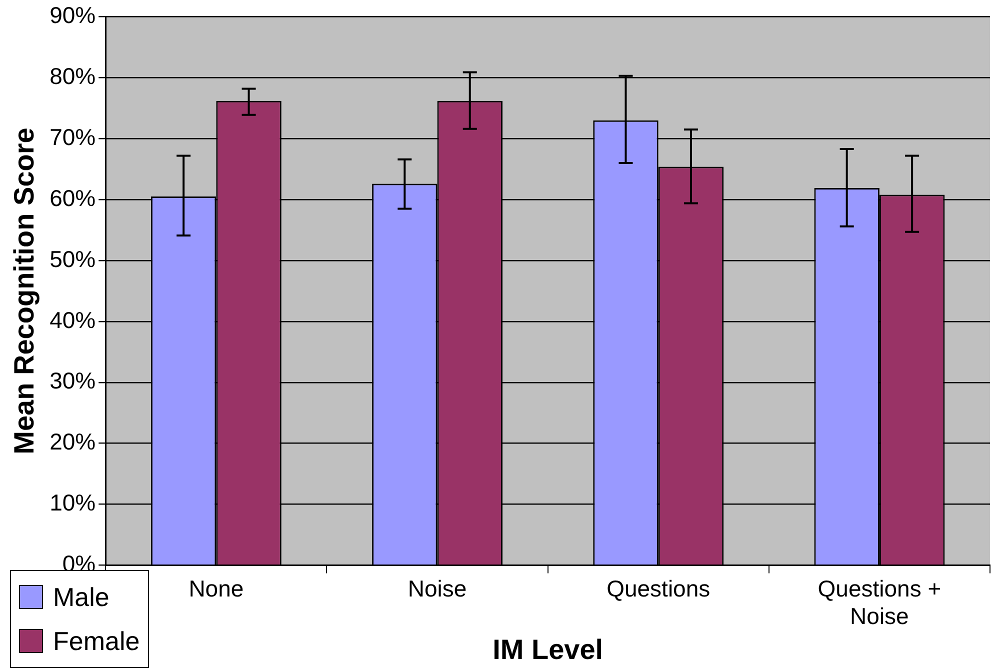 The image size is (993, 668). What do you see at coordinates (73, 441) in the screenshot?
I see `y-tick-label: 20%` at bounding box center [73, 441].